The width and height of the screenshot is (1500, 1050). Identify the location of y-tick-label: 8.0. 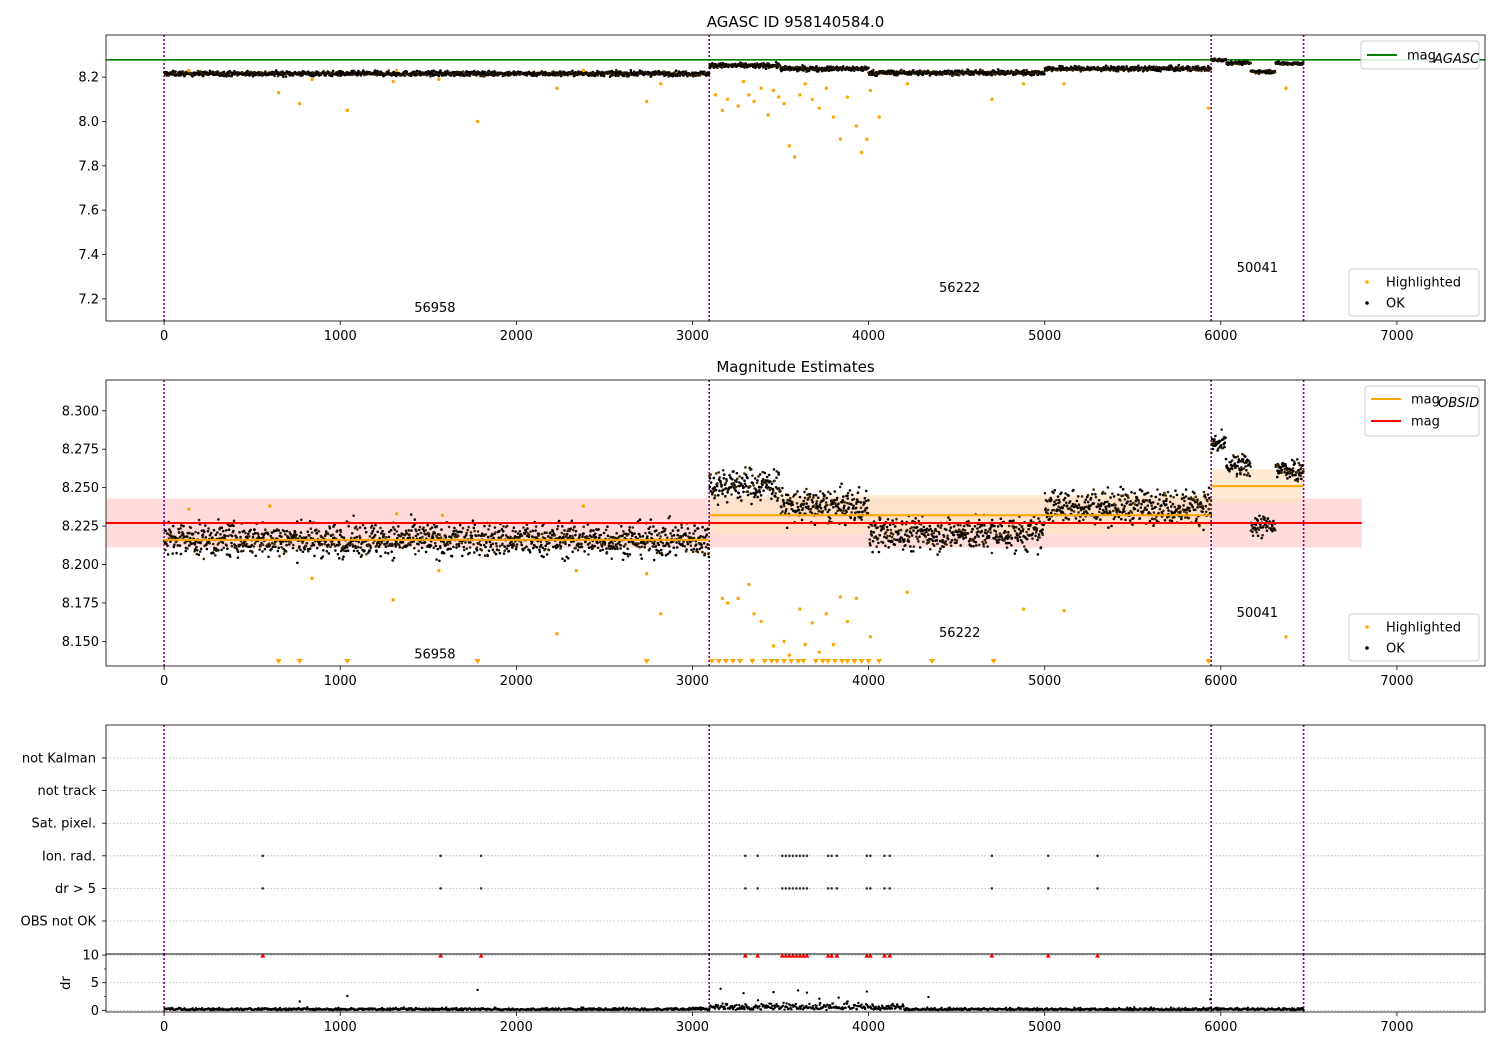
(88, 122).